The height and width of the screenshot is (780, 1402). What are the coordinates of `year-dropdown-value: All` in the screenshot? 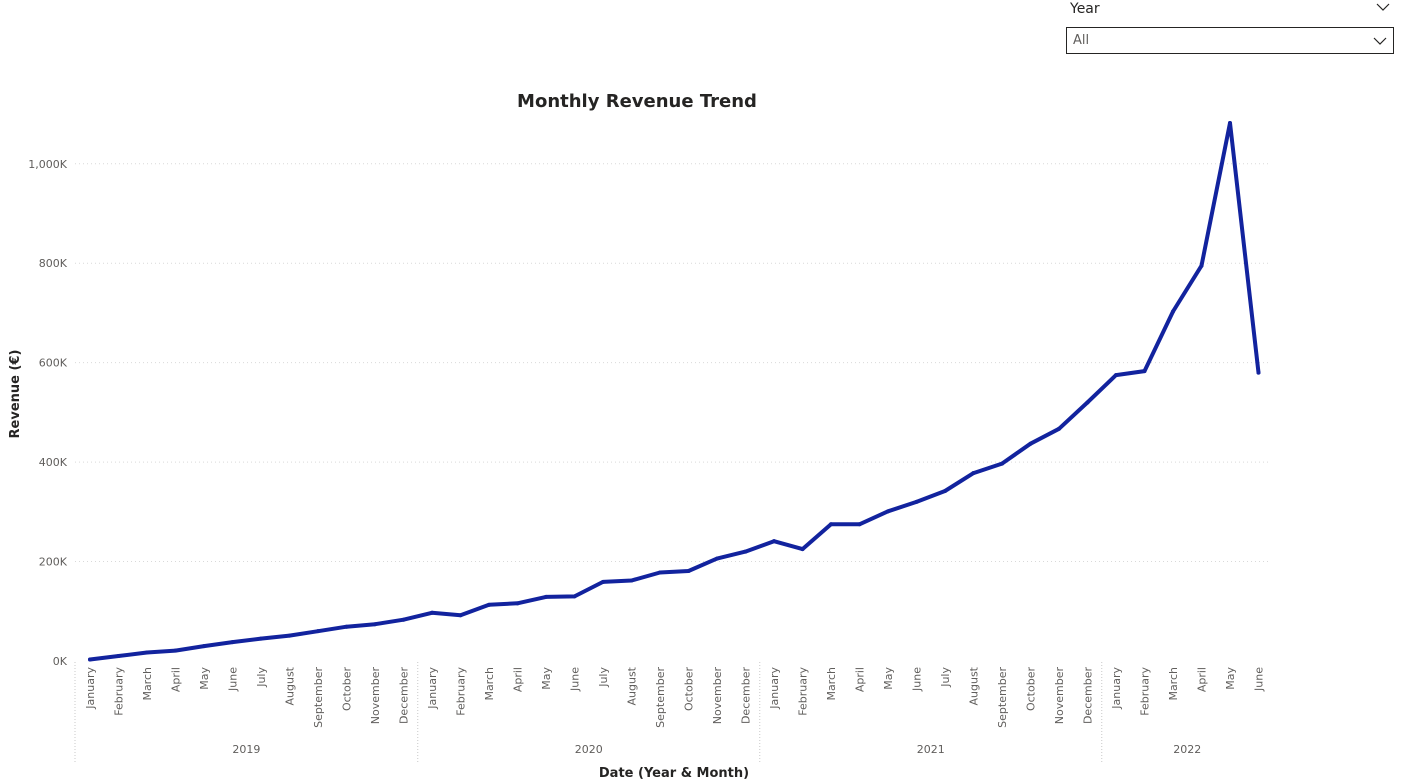 It's located at (1081, 40).